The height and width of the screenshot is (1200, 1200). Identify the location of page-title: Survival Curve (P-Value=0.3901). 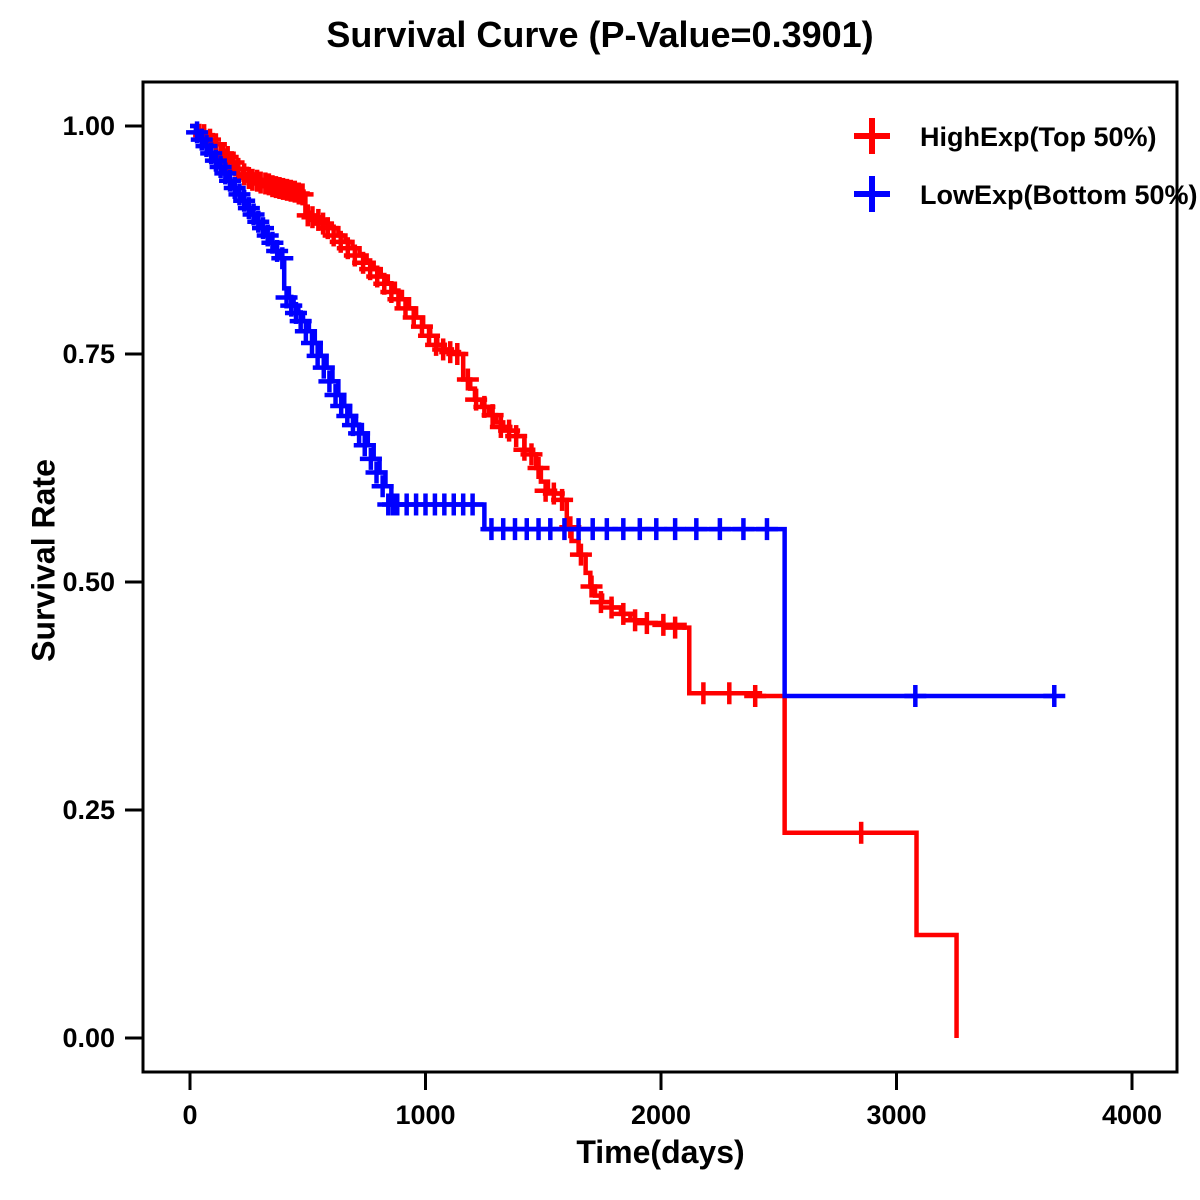
(600, 34).